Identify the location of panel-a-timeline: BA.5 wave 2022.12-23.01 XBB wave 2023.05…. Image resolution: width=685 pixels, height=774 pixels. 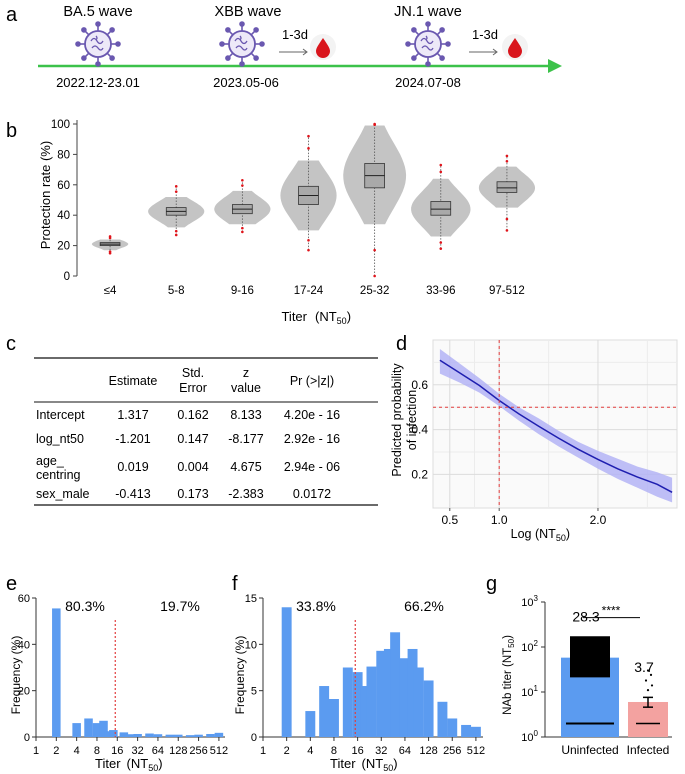
(300, 47).